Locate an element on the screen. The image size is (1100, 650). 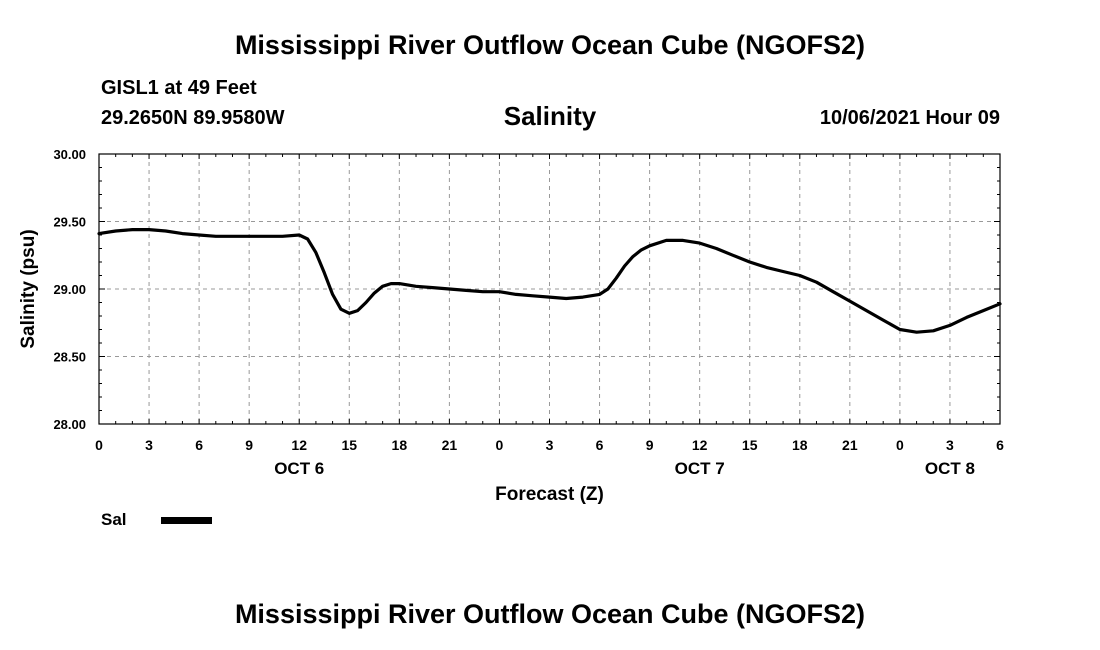
x-axis-title: Forecast (Z) is located at coordinates (549, 494).